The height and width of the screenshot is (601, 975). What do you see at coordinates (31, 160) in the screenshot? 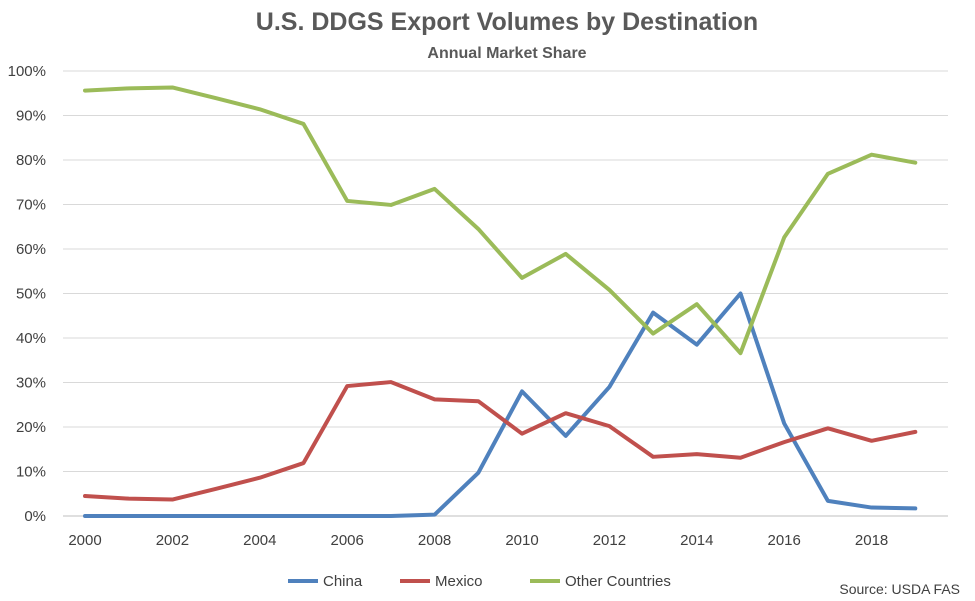
I see `y-tick-label: 80%` at bounding box center [31, 160].